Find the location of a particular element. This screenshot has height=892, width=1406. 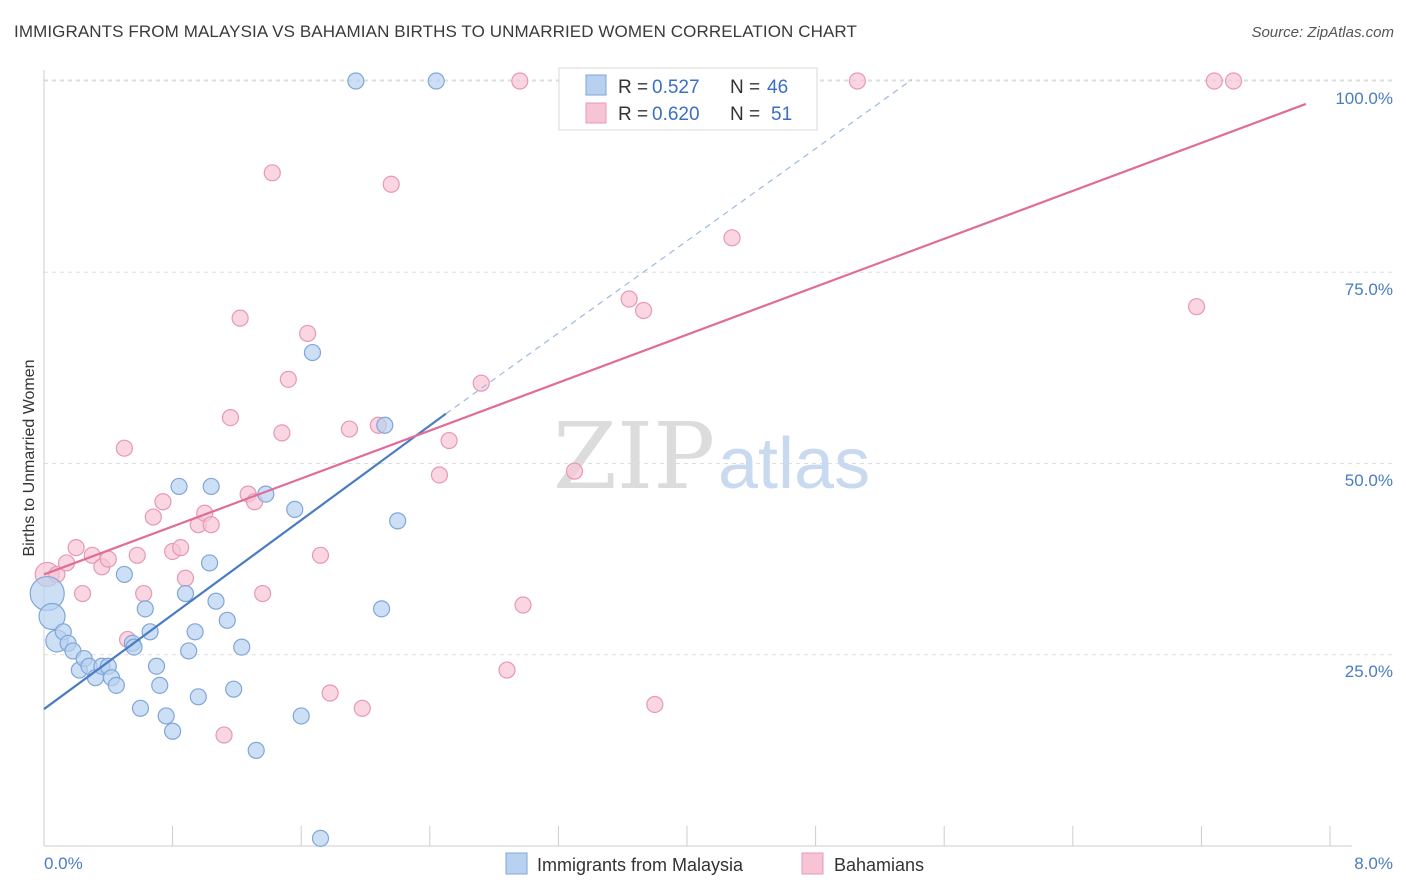

x-tick-label-max: 8.0% is located at coordinates (1373, 863).